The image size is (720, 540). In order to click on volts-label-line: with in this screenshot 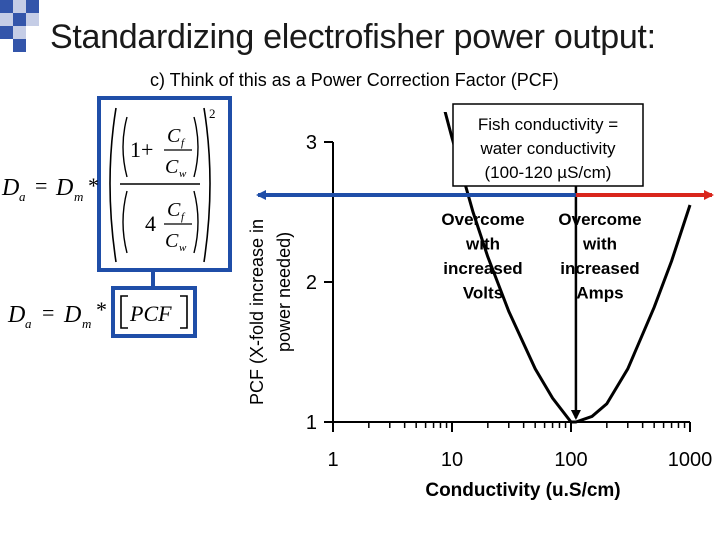, I will do `click(482, 244)`.